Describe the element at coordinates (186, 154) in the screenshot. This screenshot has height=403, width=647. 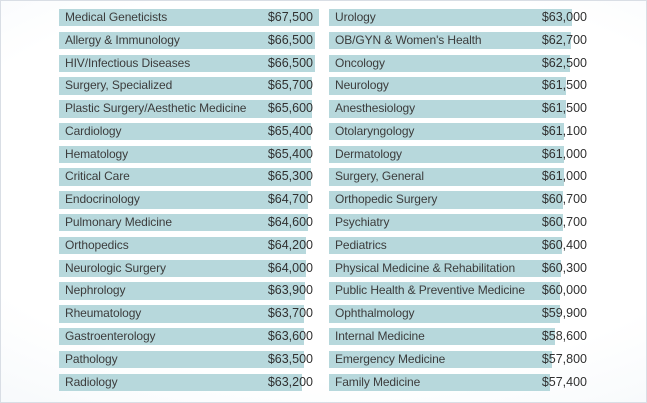
I see `salary-row: Hematology $65,400` at that location.